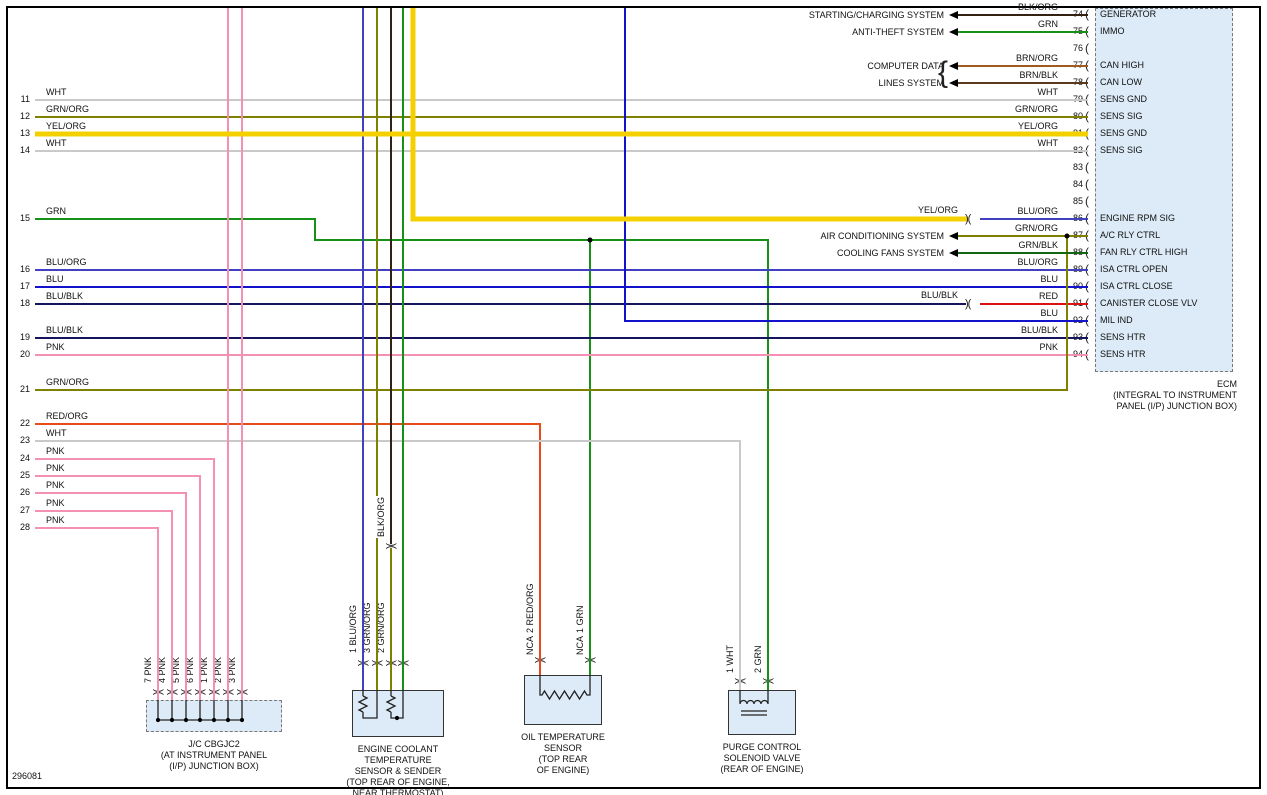  What do you see at coordinates (24, 337) in the screenshot?
I see `circuit-number: 19` at bounding box center [24, 337].